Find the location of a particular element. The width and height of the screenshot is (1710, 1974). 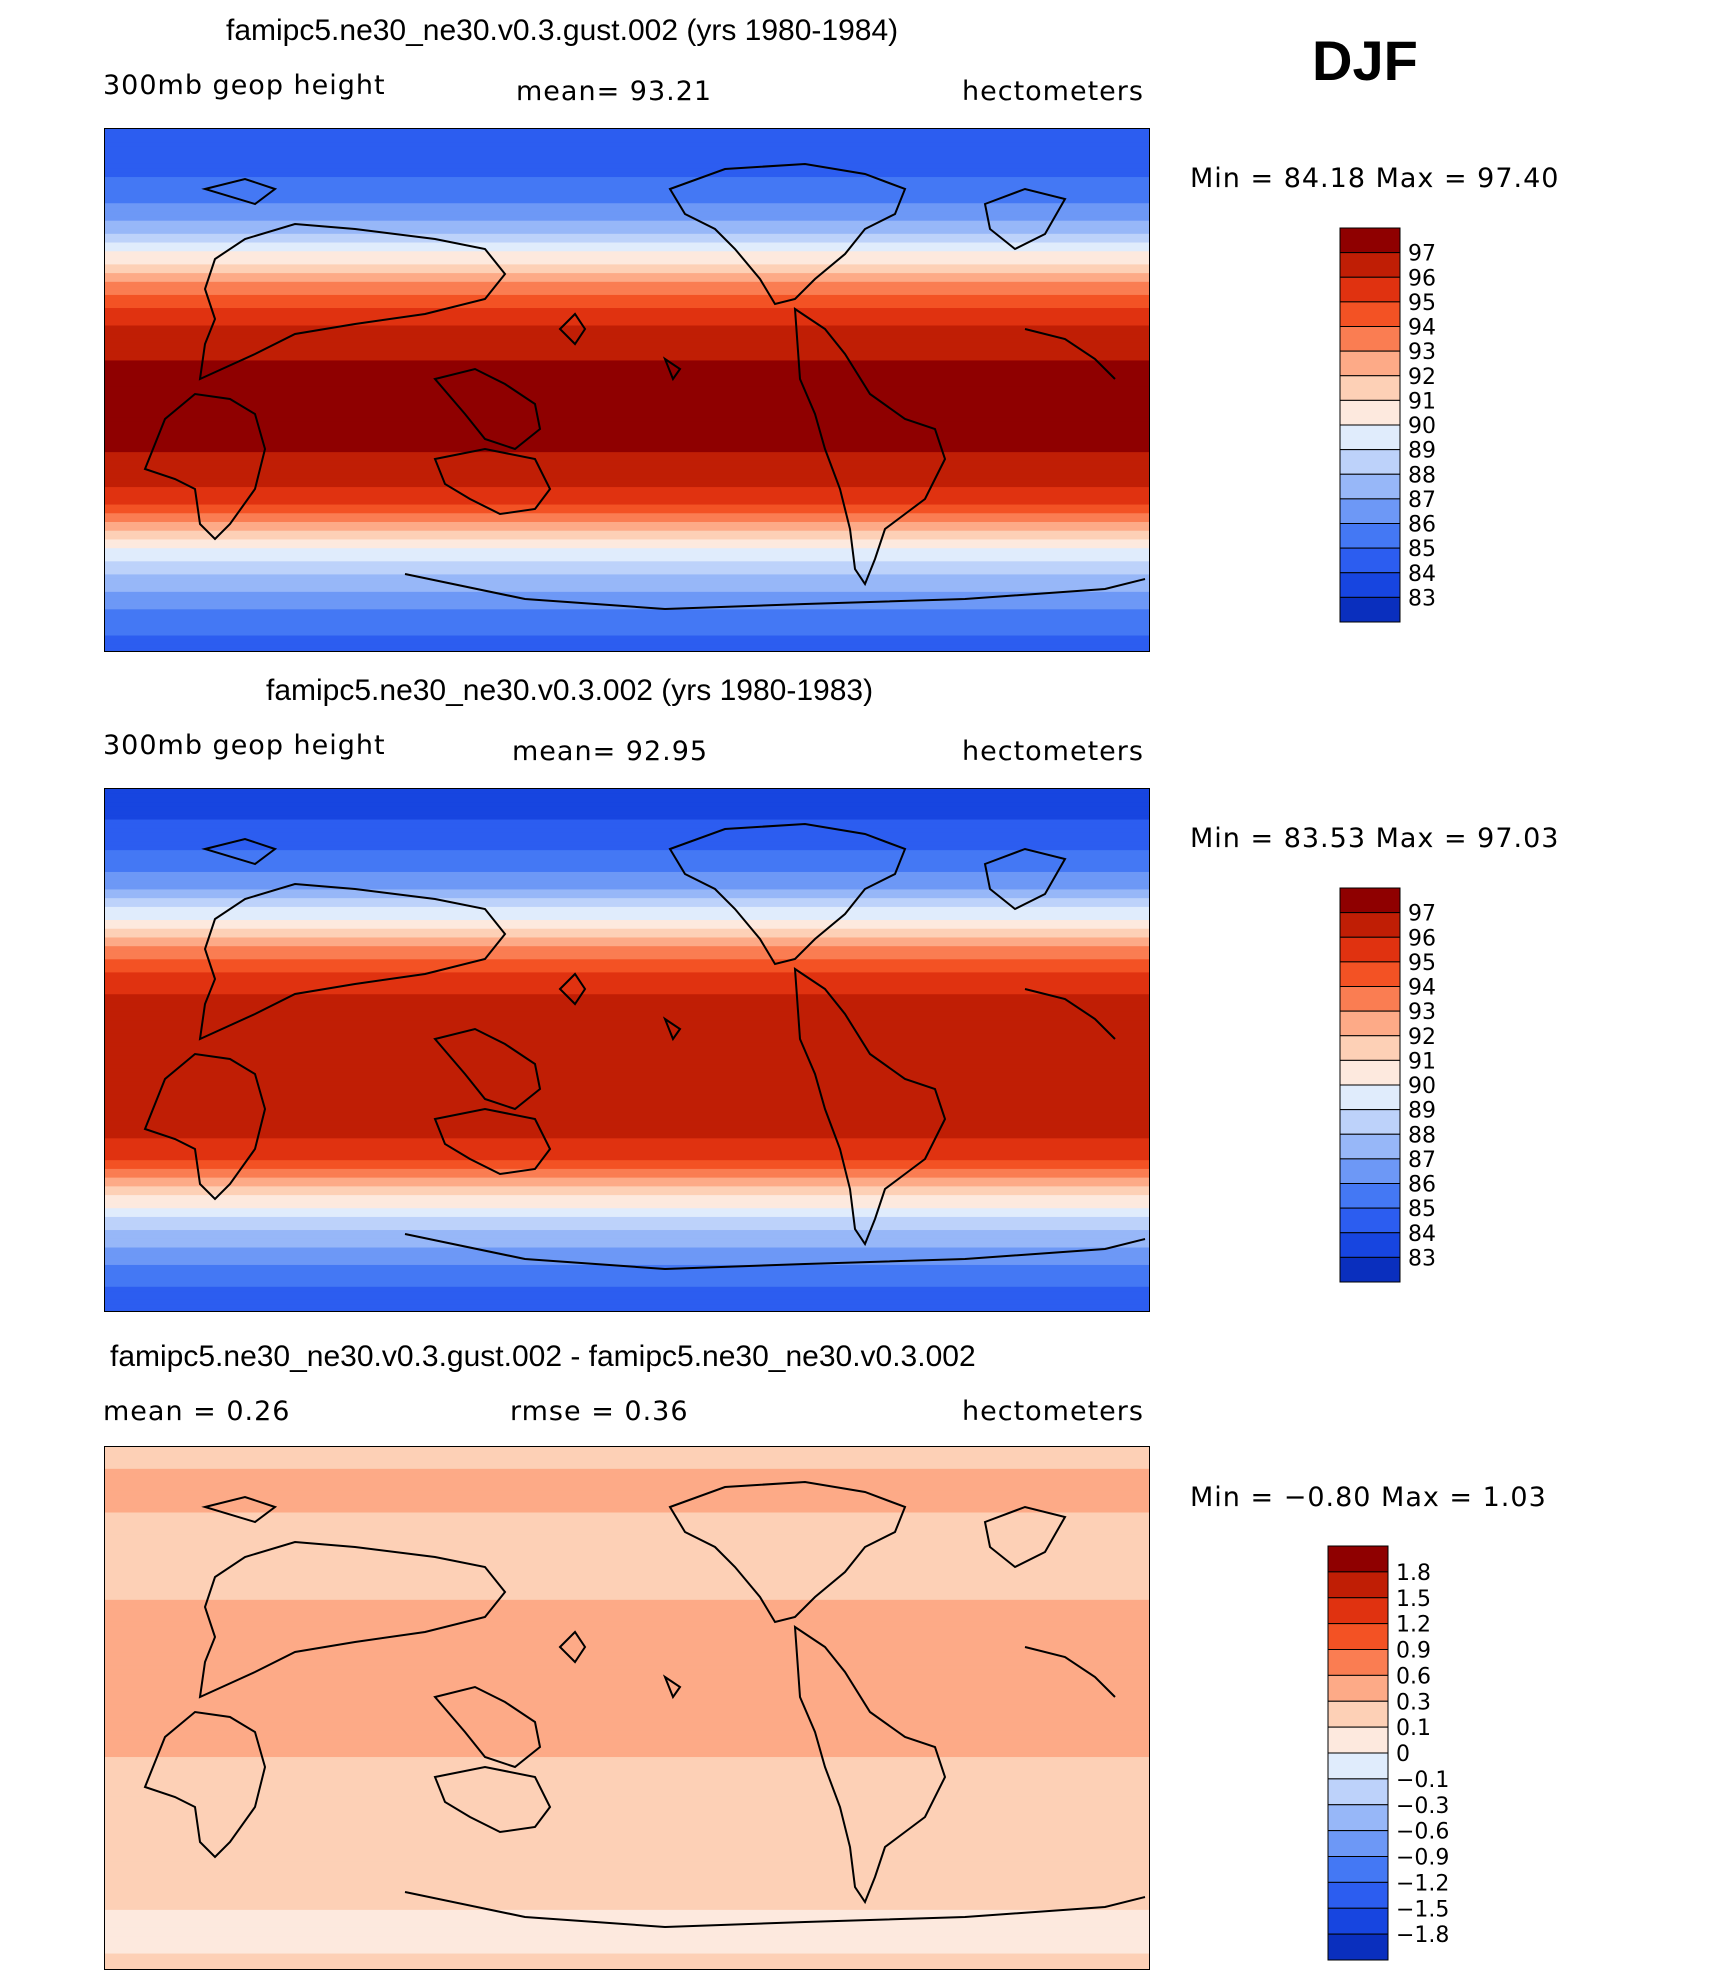

colorbar-label: −0.6 is located at coordinates (1422, 1832).